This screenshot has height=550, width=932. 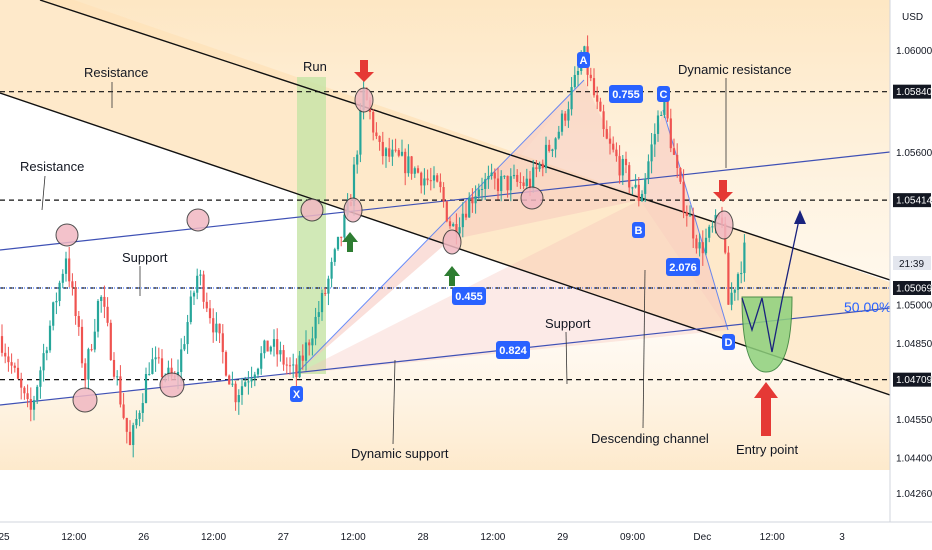 I want to click on currency-label: USD, so click(x=912, y=17).